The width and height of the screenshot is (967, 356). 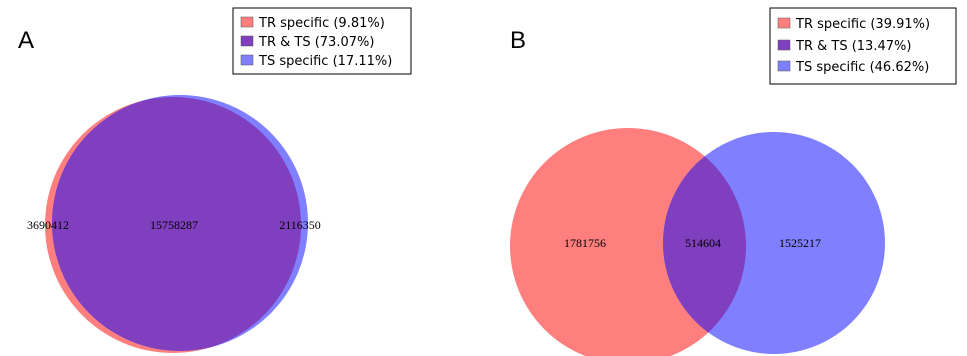 What do you see at coordinates (247, 22) in the screenshot?
I see `legend-swatch-tr-a` at bounding box center [247, 22].